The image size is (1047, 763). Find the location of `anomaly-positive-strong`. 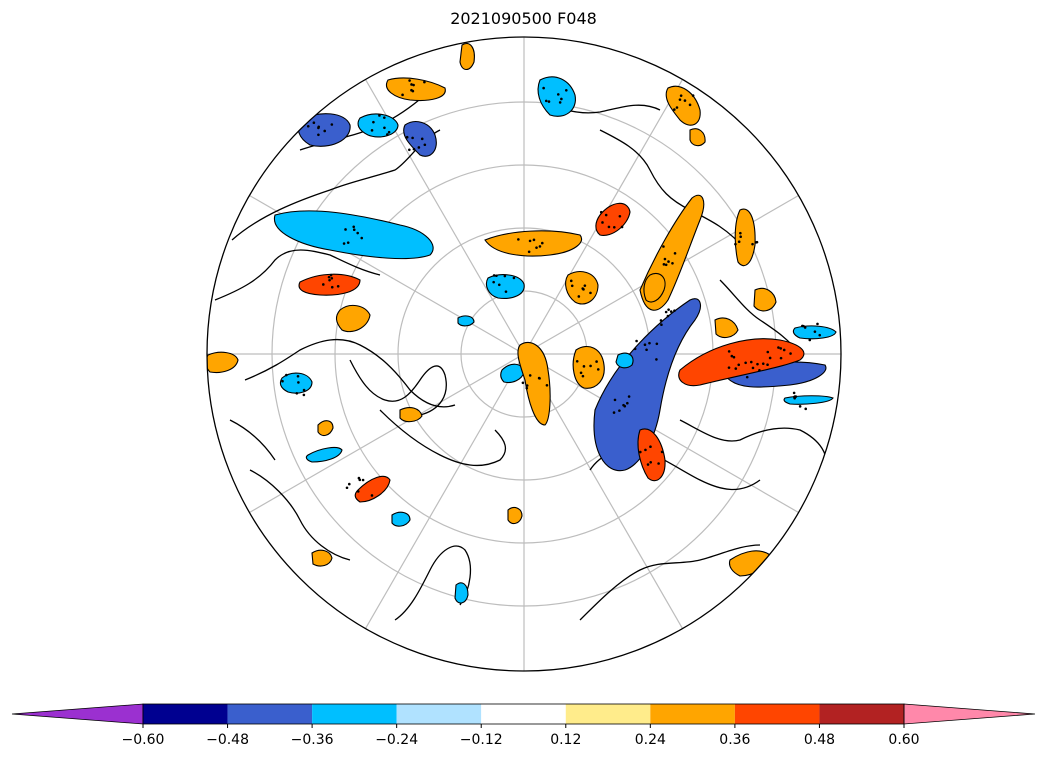

anomaly-positive-strong is located at coordinates (741, 362).